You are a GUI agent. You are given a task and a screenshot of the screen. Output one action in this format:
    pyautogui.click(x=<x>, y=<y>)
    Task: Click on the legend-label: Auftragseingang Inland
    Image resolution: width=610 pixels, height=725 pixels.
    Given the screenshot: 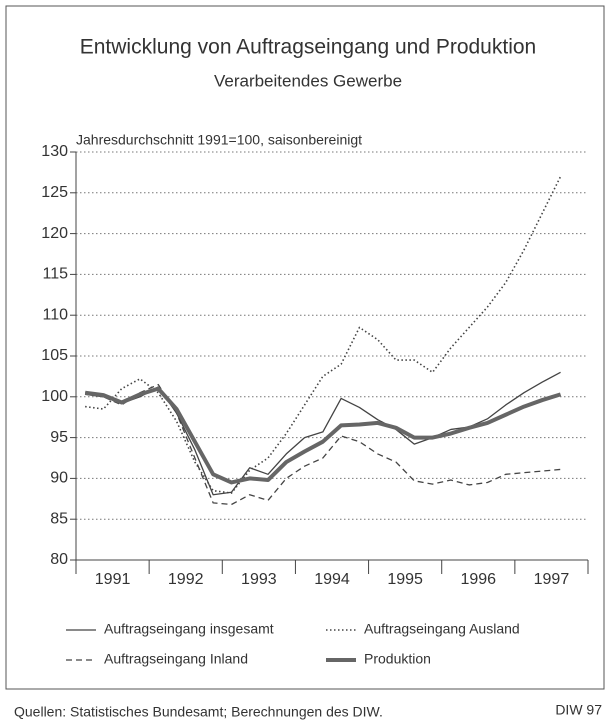 What is the action you would take?
    pyautogui.click(x=176, y=659)
    